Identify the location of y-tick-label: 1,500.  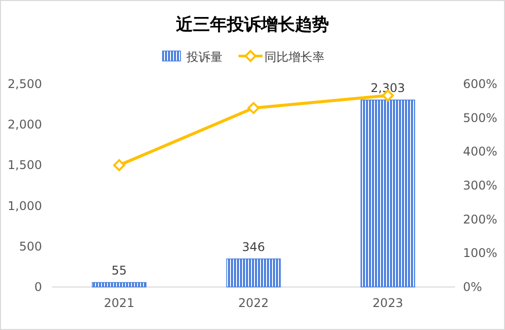
(25, 165).